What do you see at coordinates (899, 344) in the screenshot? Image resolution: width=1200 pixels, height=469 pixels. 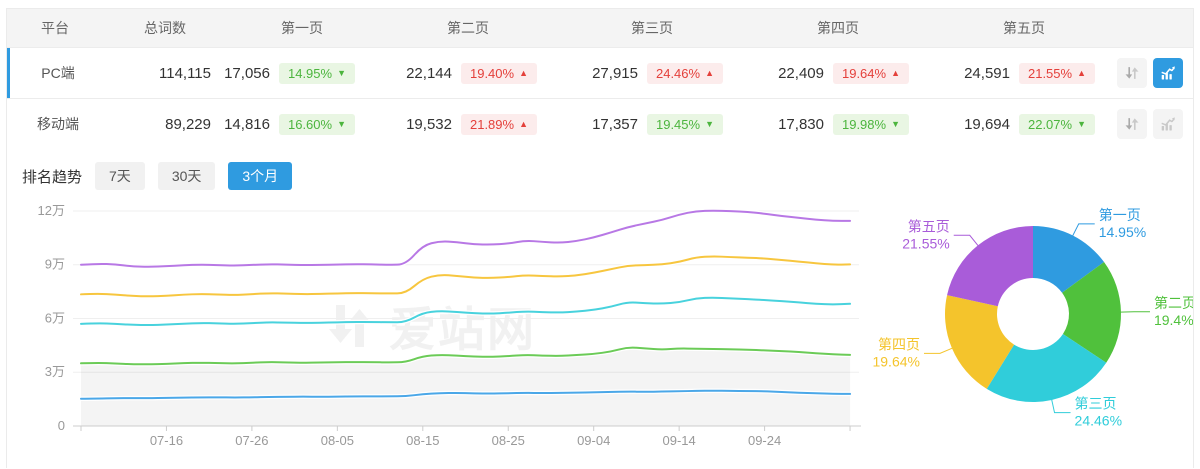 I see `pie-label-name: 第四页` at bounding box center [899, 344].